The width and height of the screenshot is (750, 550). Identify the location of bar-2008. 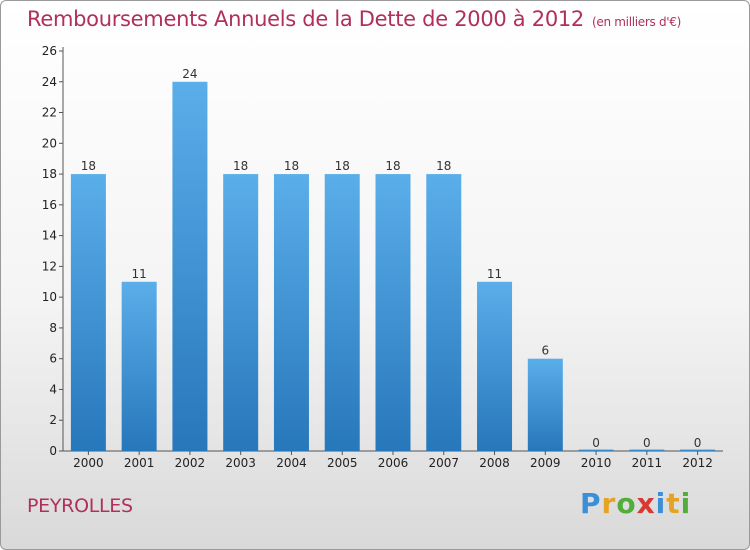
(495, 366).